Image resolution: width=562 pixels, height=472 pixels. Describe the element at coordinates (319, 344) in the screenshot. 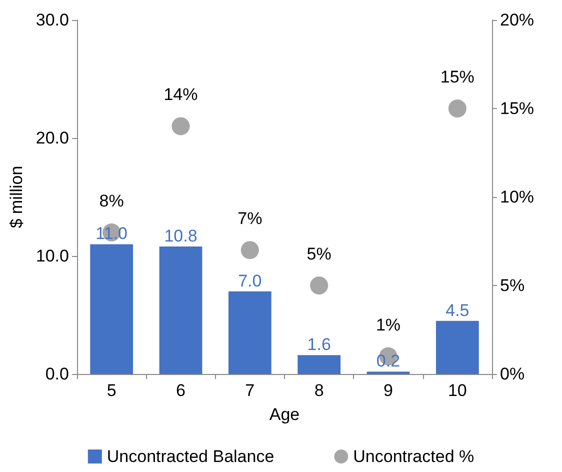

I see `data-label: 1.6` at that location.